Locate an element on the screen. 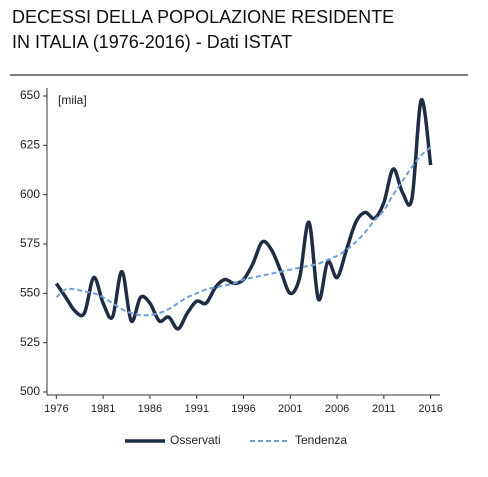  y-tick-label: 625 is located at coordinates (30, 145).